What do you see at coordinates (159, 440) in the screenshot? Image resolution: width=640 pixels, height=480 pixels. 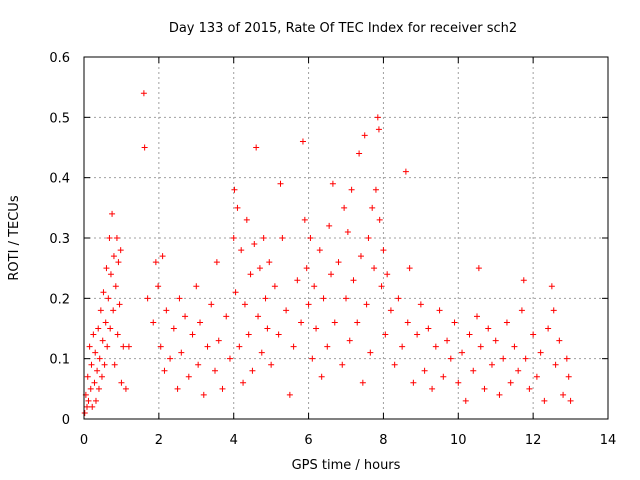 I see `x-tick-label: 2` at bounding box center [159, 440].